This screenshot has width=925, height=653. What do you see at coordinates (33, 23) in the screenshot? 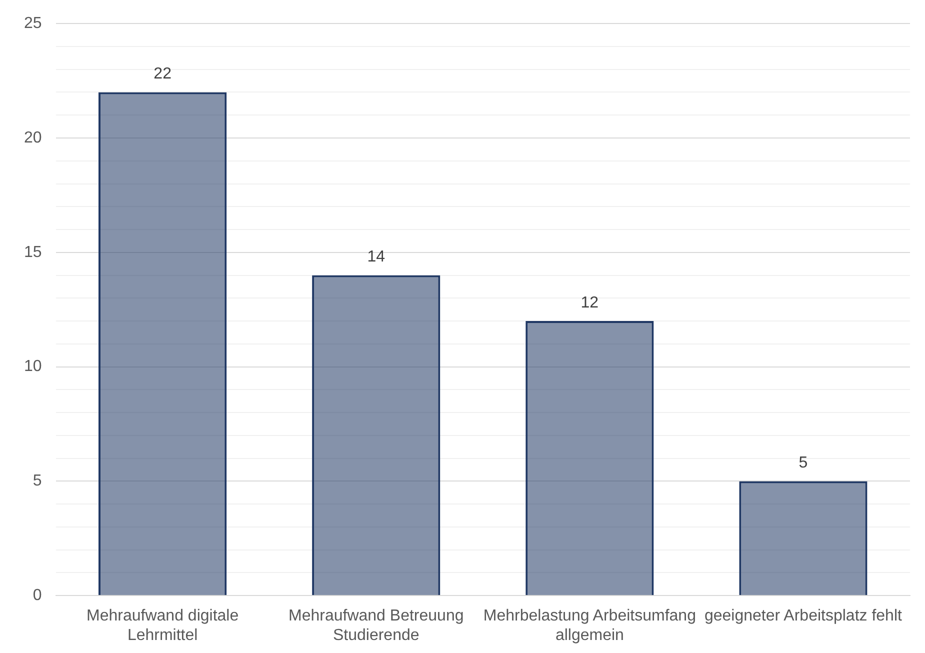
I see `y-tick-label: 25` at bounding box center [33, 23].